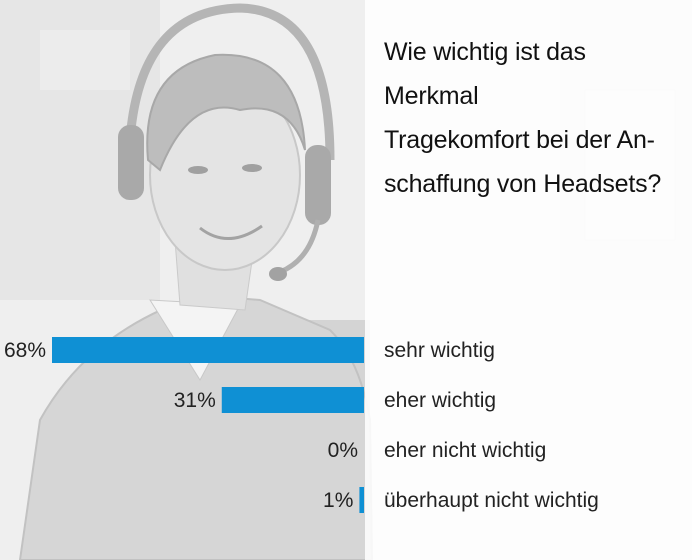 Image resolution: width=692 pixels, height=560 pixels. Describe the element at coordinates (440, 400) in the screenshot. I see `category-label: eher wichtig` at that location.